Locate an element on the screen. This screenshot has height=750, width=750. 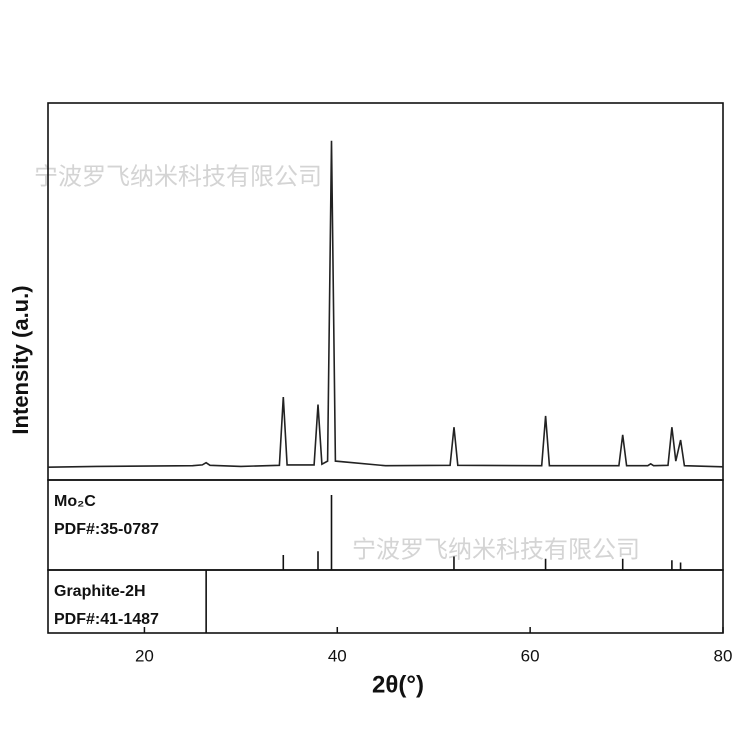
pdf-card: PDF#:41-1487 is located at coordinates (106, 619).